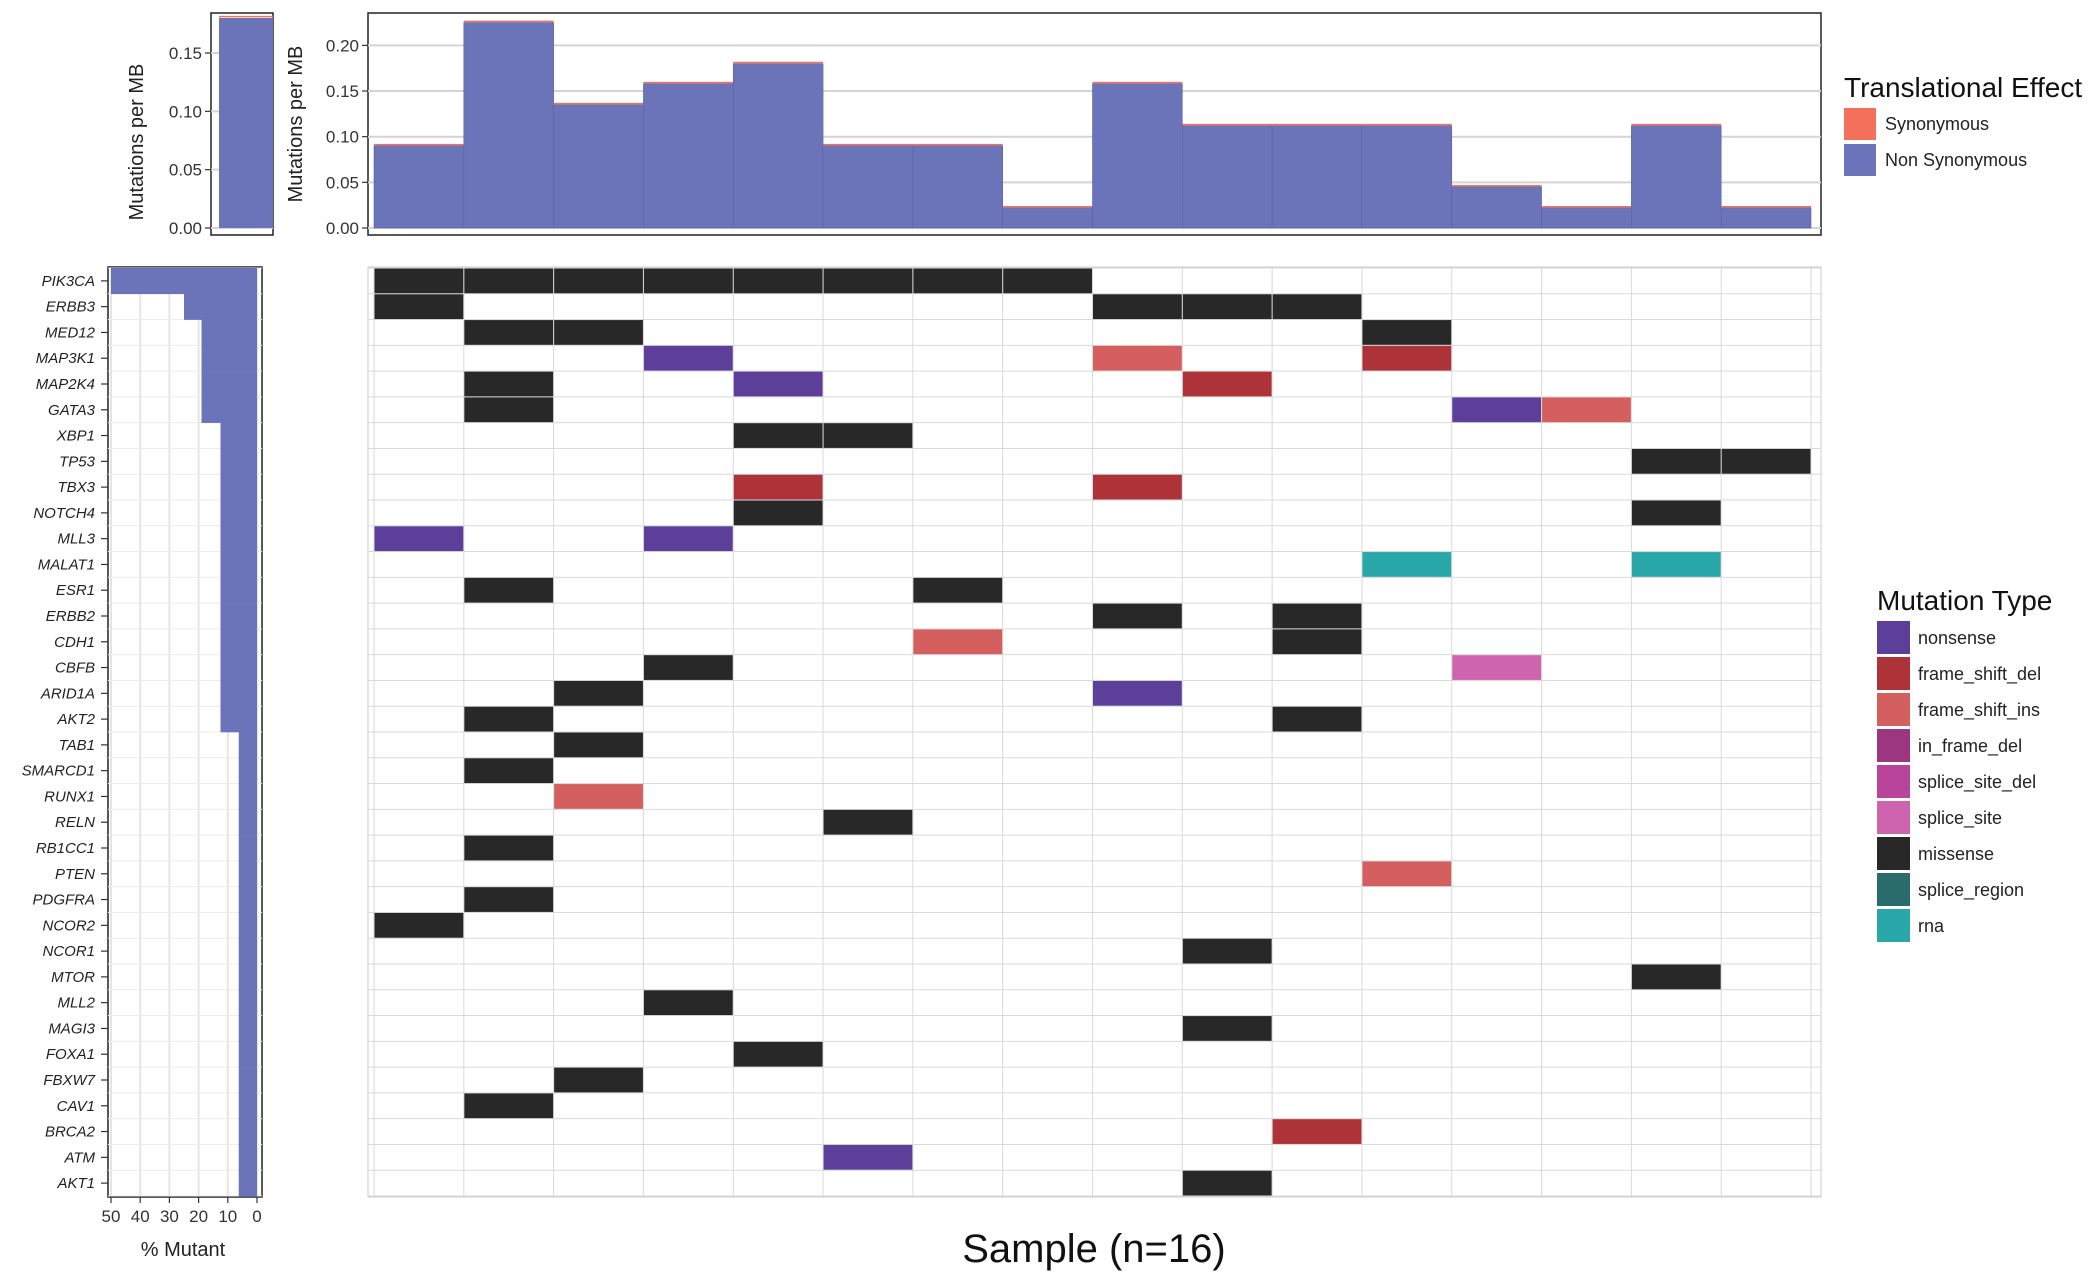  What do you see at coordinates (75, 719) in the screenshot?
I see `gene-label: AKT2` at bounding box center [75, 719].